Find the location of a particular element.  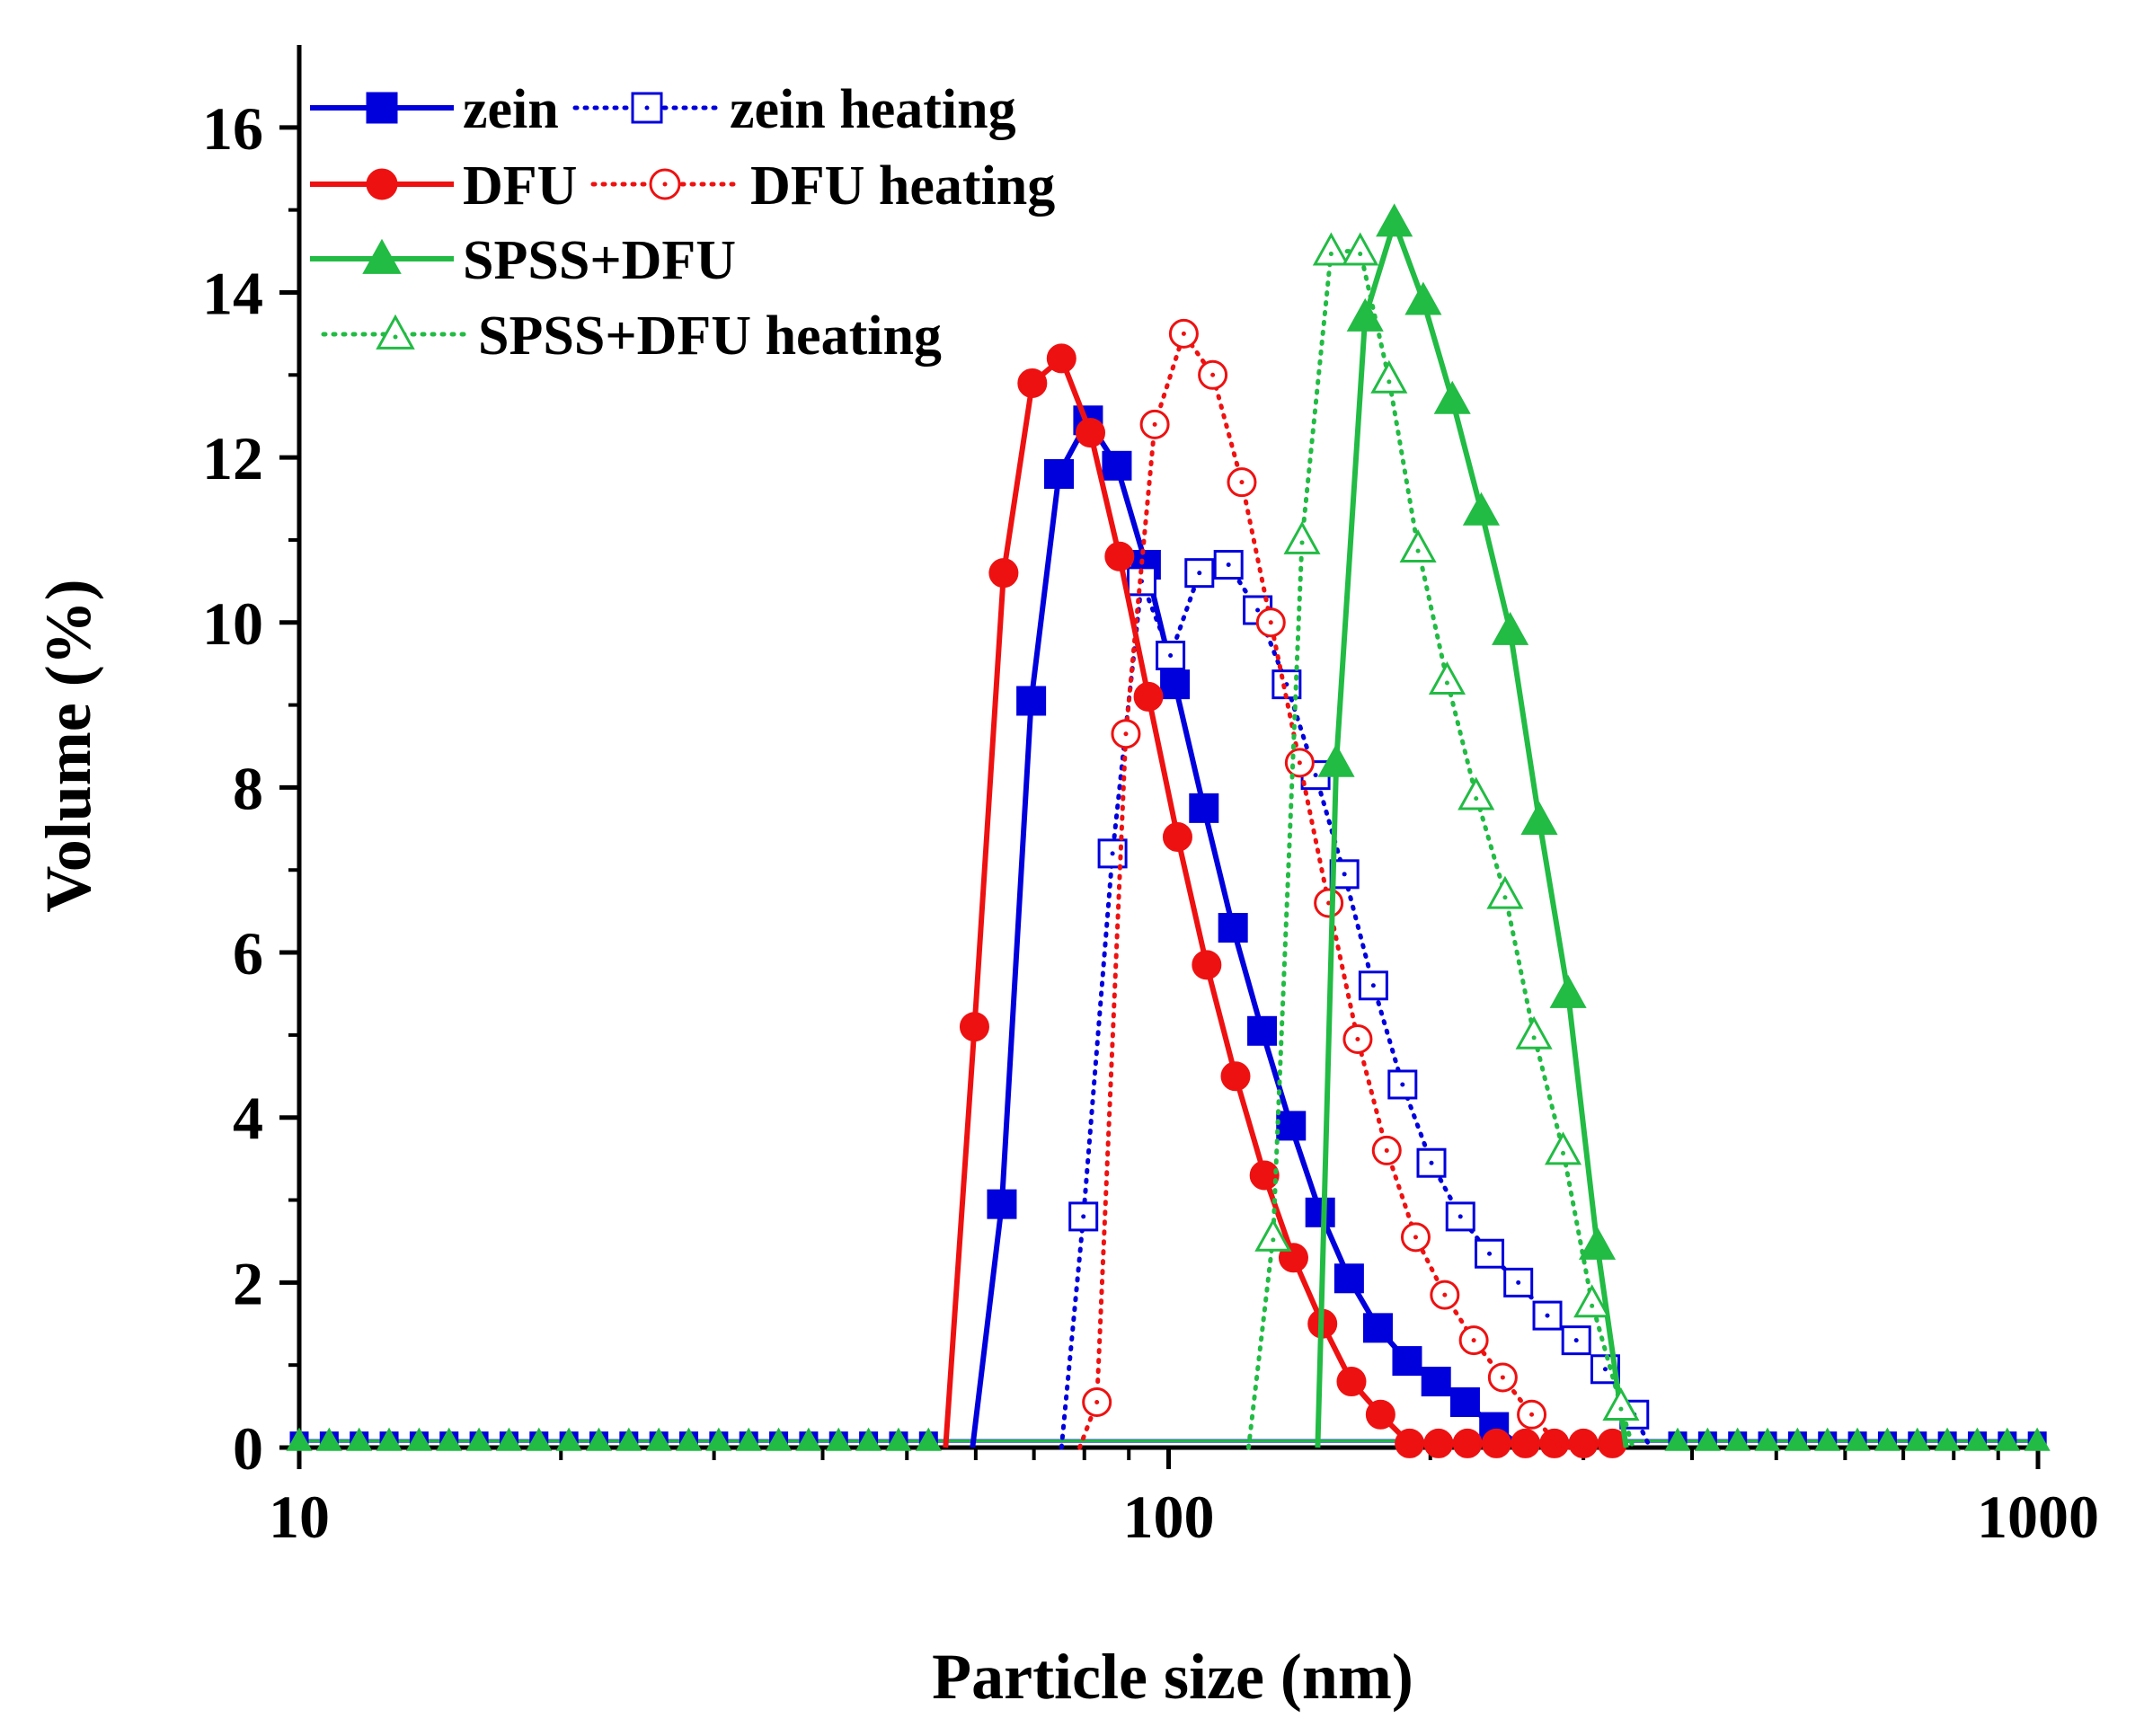

legend-label: zein is located at coordinates (511, 109).